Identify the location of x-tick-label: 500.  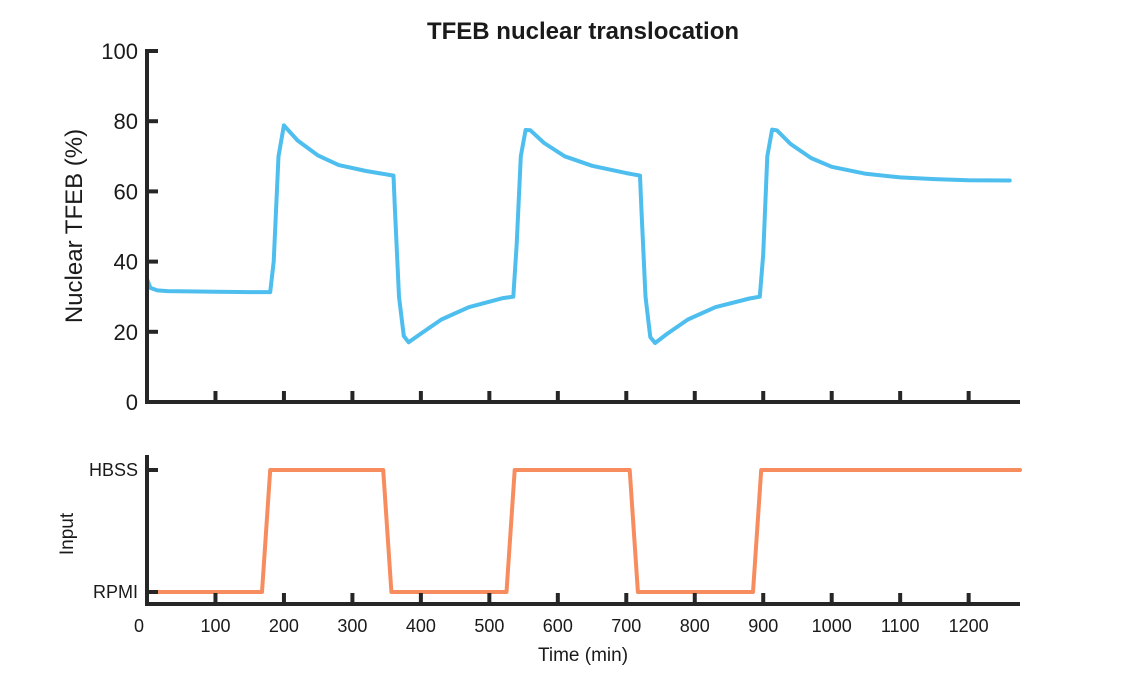
(489, 626).